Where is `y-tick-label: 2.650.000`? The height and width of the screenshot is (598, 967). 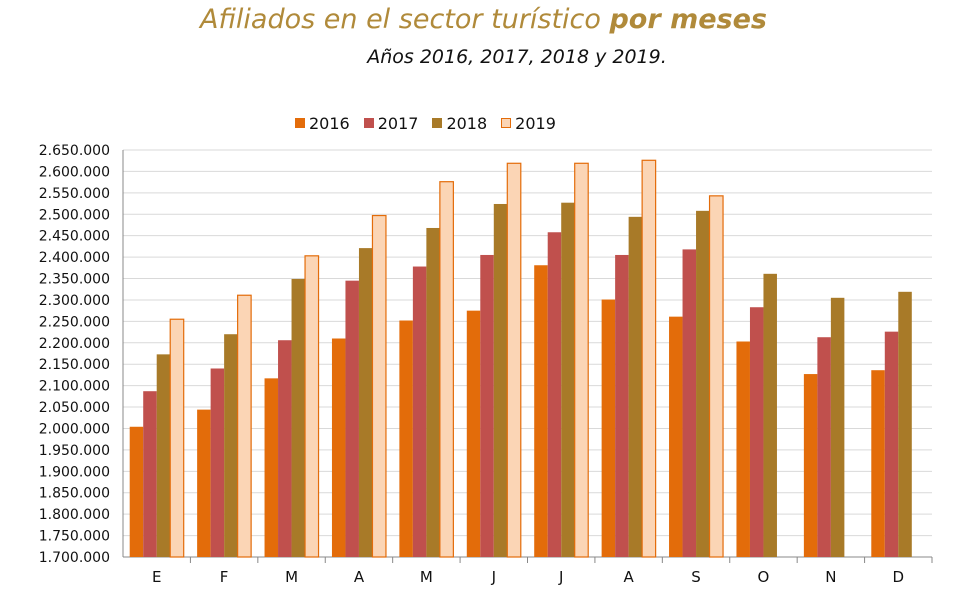 y-tick-label: 2.650.000 is located at coordinates (74, 151).